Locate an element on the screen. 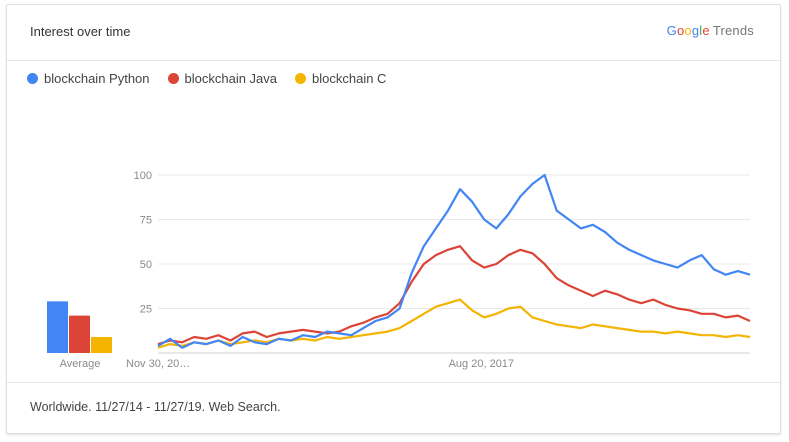 The image size is (789, 442). google-wordmark: Google is located at coordinates (688, 30).